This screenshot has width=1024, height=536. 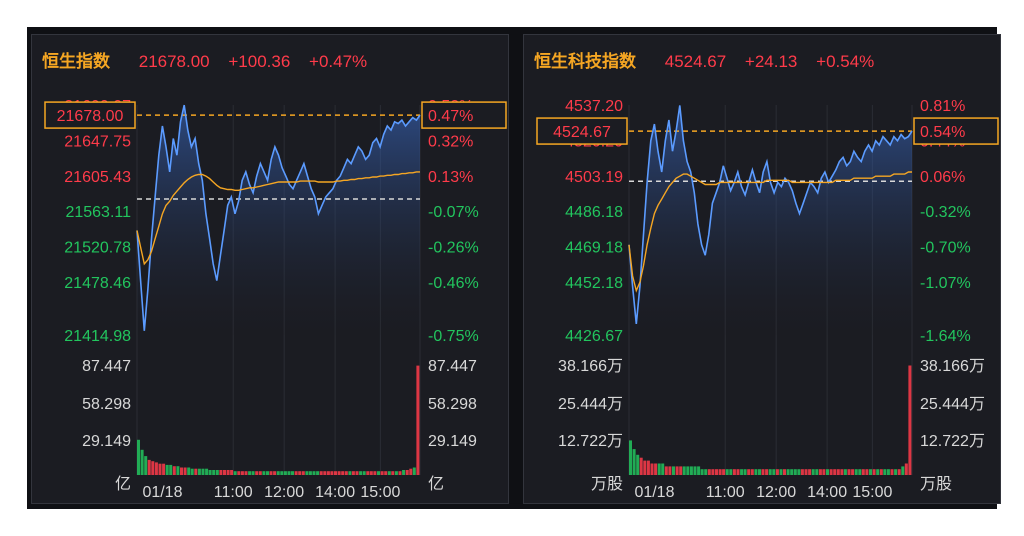 What do you see at coordinates (942, 132) in the screenshot?
I see `current-pct-tag-text: 0.54%` at bounding box center [942, 132].